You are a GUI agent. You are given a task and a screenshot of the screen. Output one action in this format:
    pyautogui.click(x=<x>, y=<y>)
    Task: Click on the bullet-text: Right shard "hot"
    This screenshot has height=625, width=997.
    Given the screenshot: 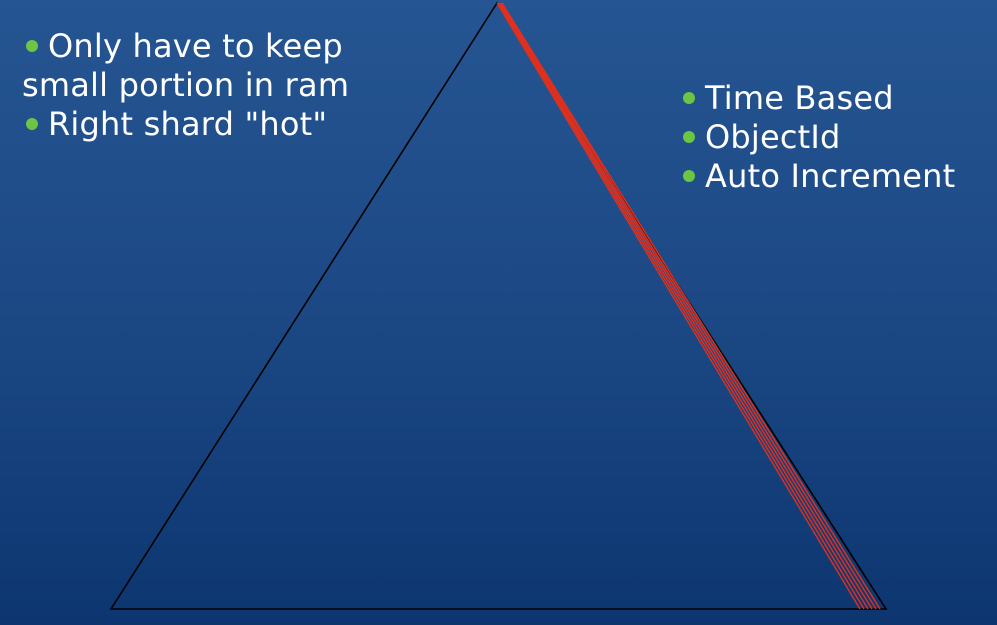 What is the action you would take?
    pyautogui.click(x=188, y=124)
    